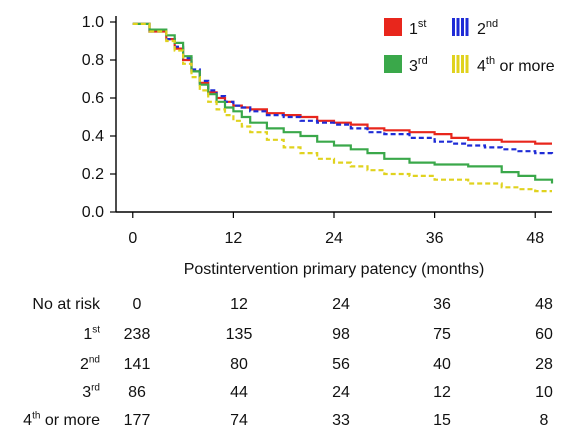  I want to click on risk-row-label: 1st, so click(91, 333).